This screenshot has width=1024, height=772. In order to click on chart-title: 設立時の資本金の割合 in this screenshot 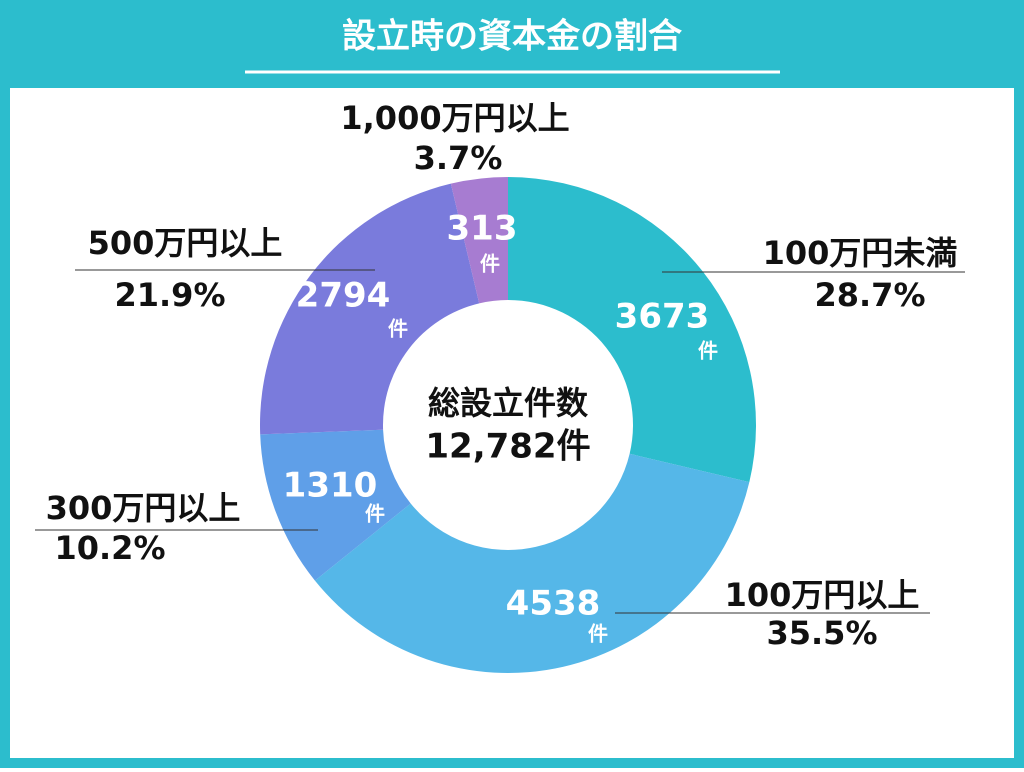, I will do `click(512, 37)`.